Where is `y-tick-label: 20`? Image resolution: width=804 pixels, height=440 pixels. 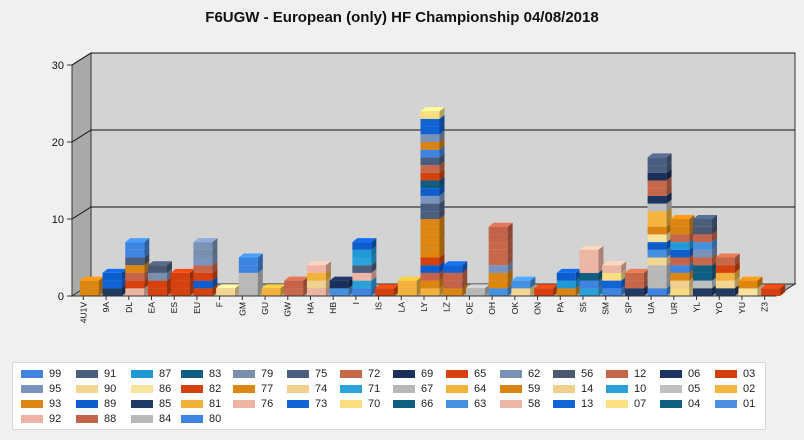
y-tick-label: 20 is located at coordinates (58, 143).